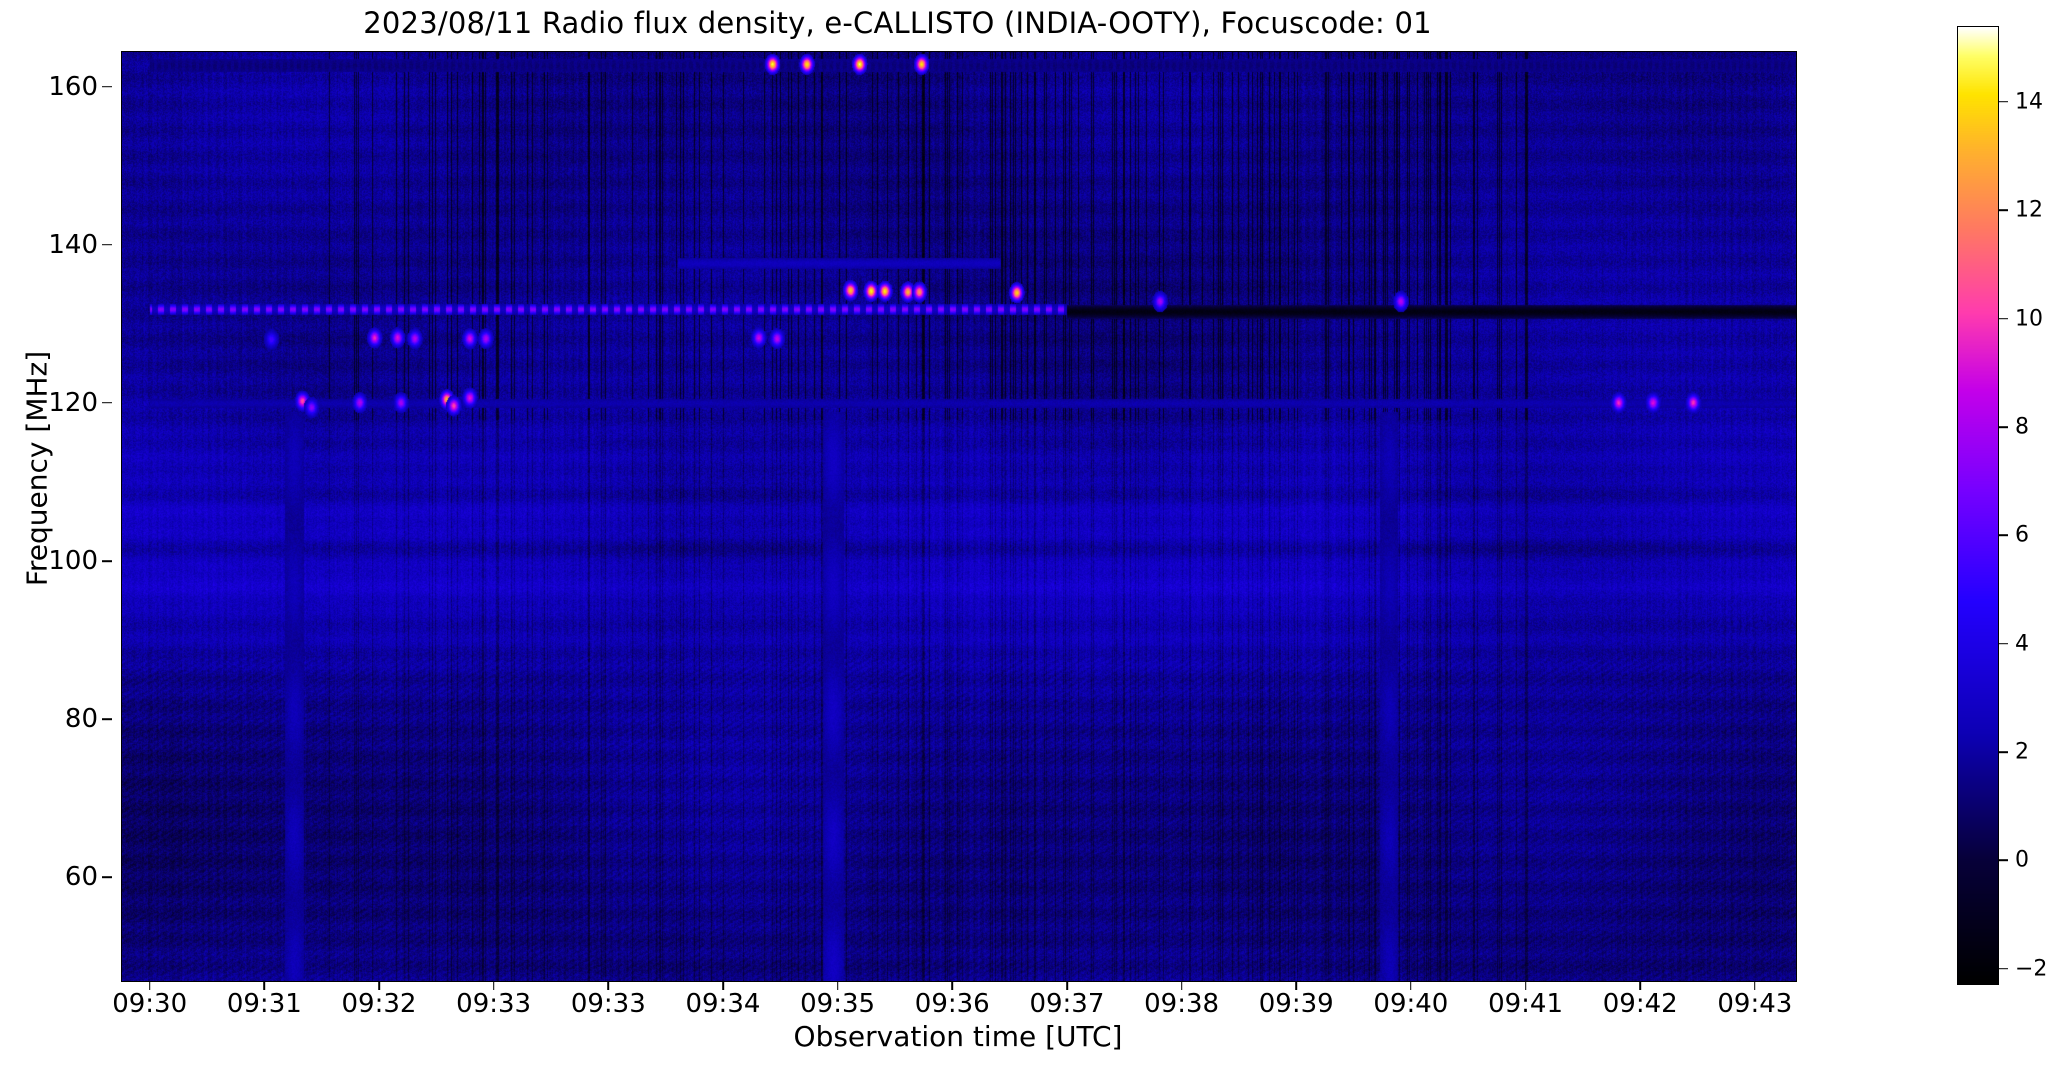  What do you see at coordinates (838, 1004) in the screenshot?
I see `x-tick-label: 09:35` at bounding box center [838, 1004].